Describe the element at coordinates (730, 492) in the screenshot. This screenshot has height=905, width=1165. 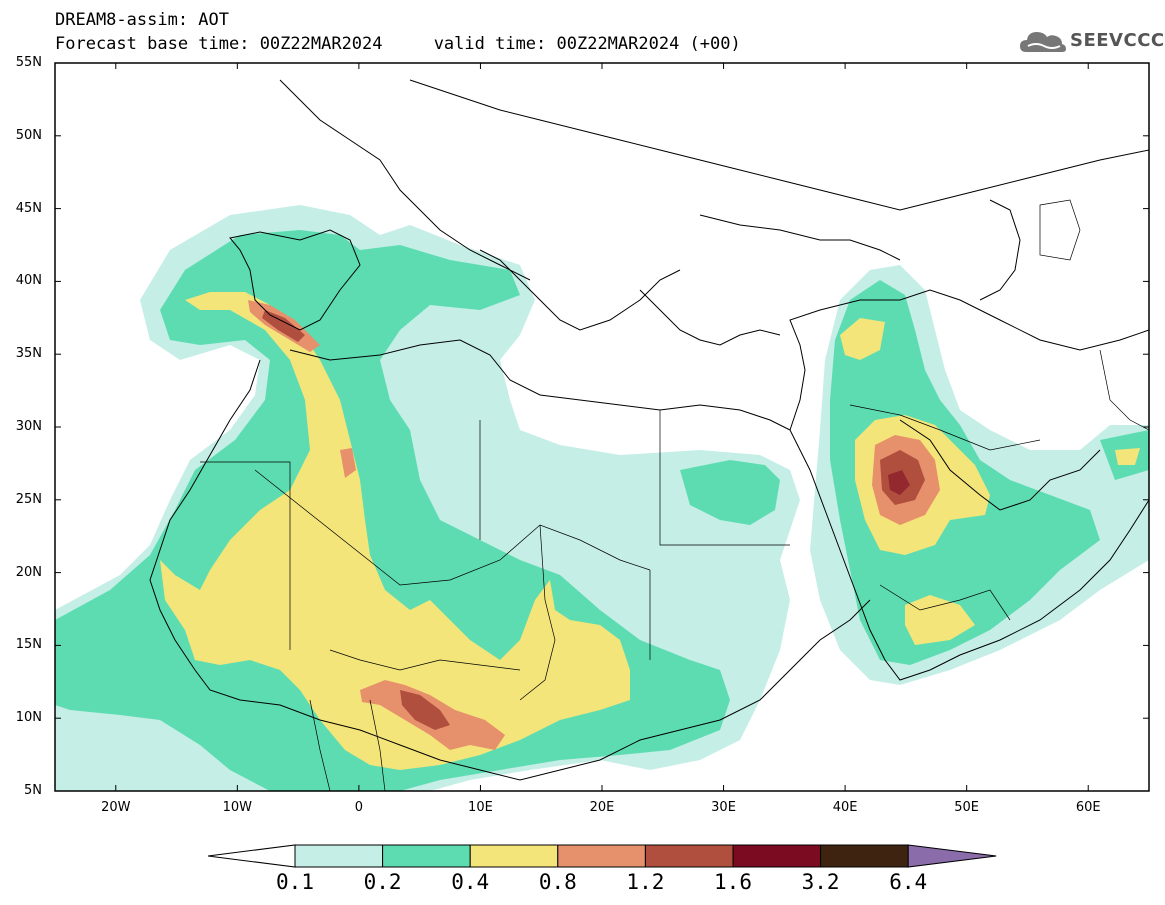
I see `aot-0.2-region` at that location.